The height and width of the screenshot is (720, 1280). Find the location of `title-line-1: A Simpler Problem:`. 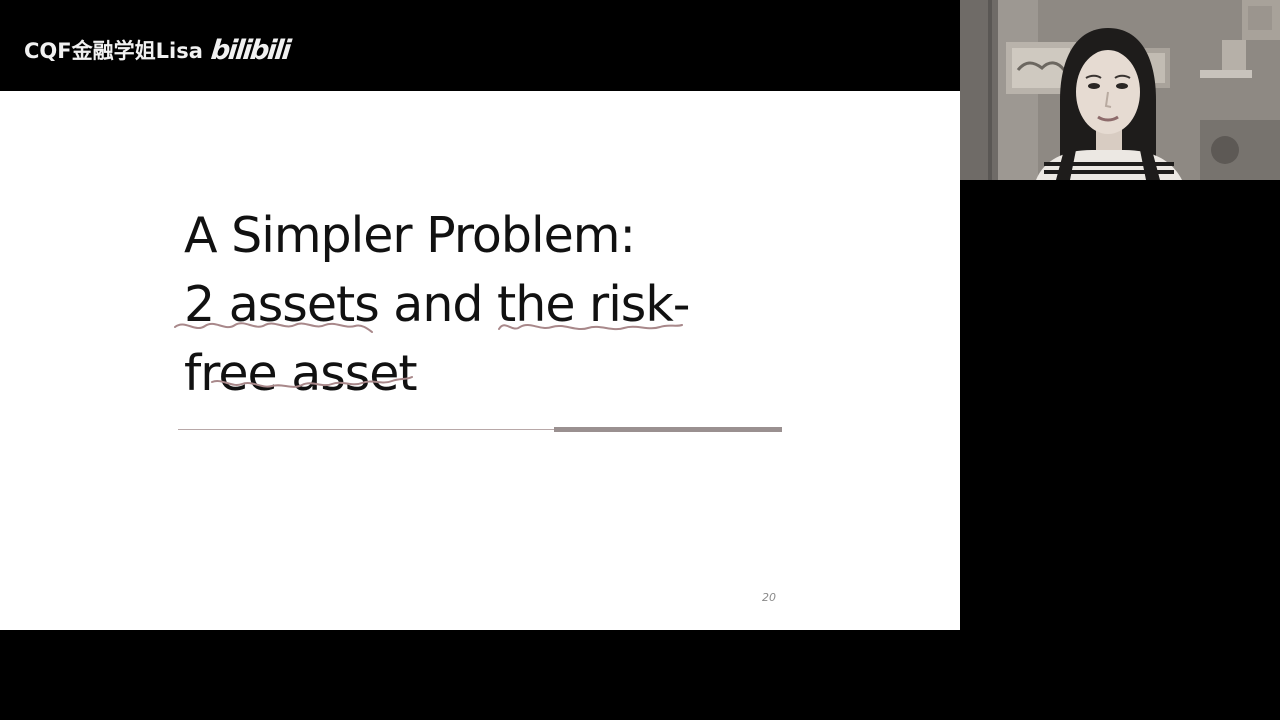

title-line-1: A Simpler Problem: is located at coordinates (410, 235).